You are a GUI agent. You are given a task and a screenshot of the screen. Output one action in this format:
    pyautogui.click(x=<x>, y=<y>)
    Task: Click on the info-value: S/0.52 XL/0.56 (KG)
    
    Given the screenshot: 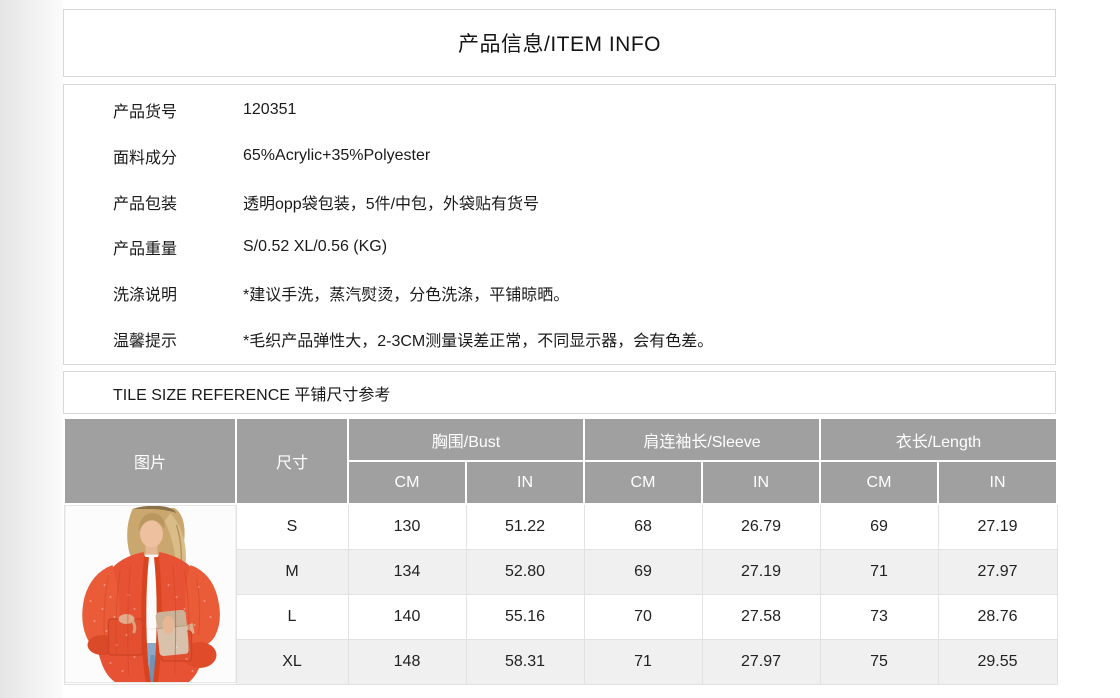 What is the action you would take?
    pyautogui.click(x=315, y=247)
    